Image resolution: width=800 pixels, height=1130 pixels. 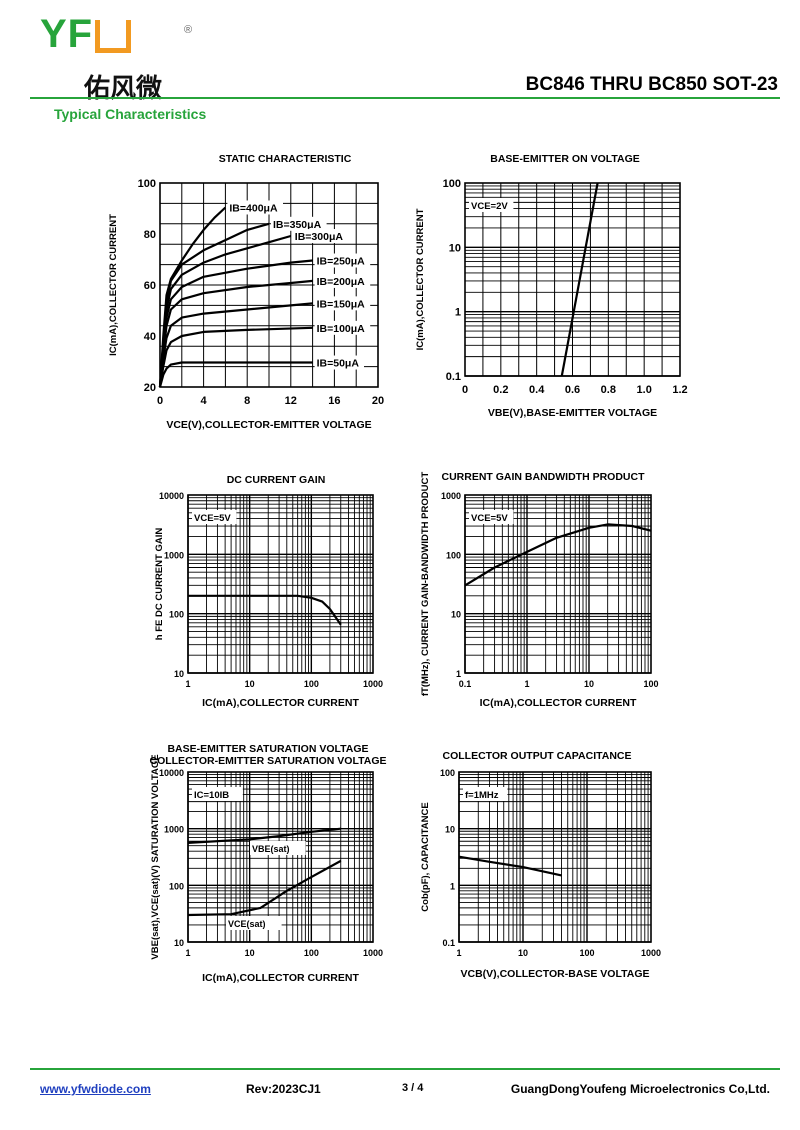 What do you see at coordinates (271, 849) in the screenshot?
I see `series-label: VBE(sat)` at bounding box center [271, 849].